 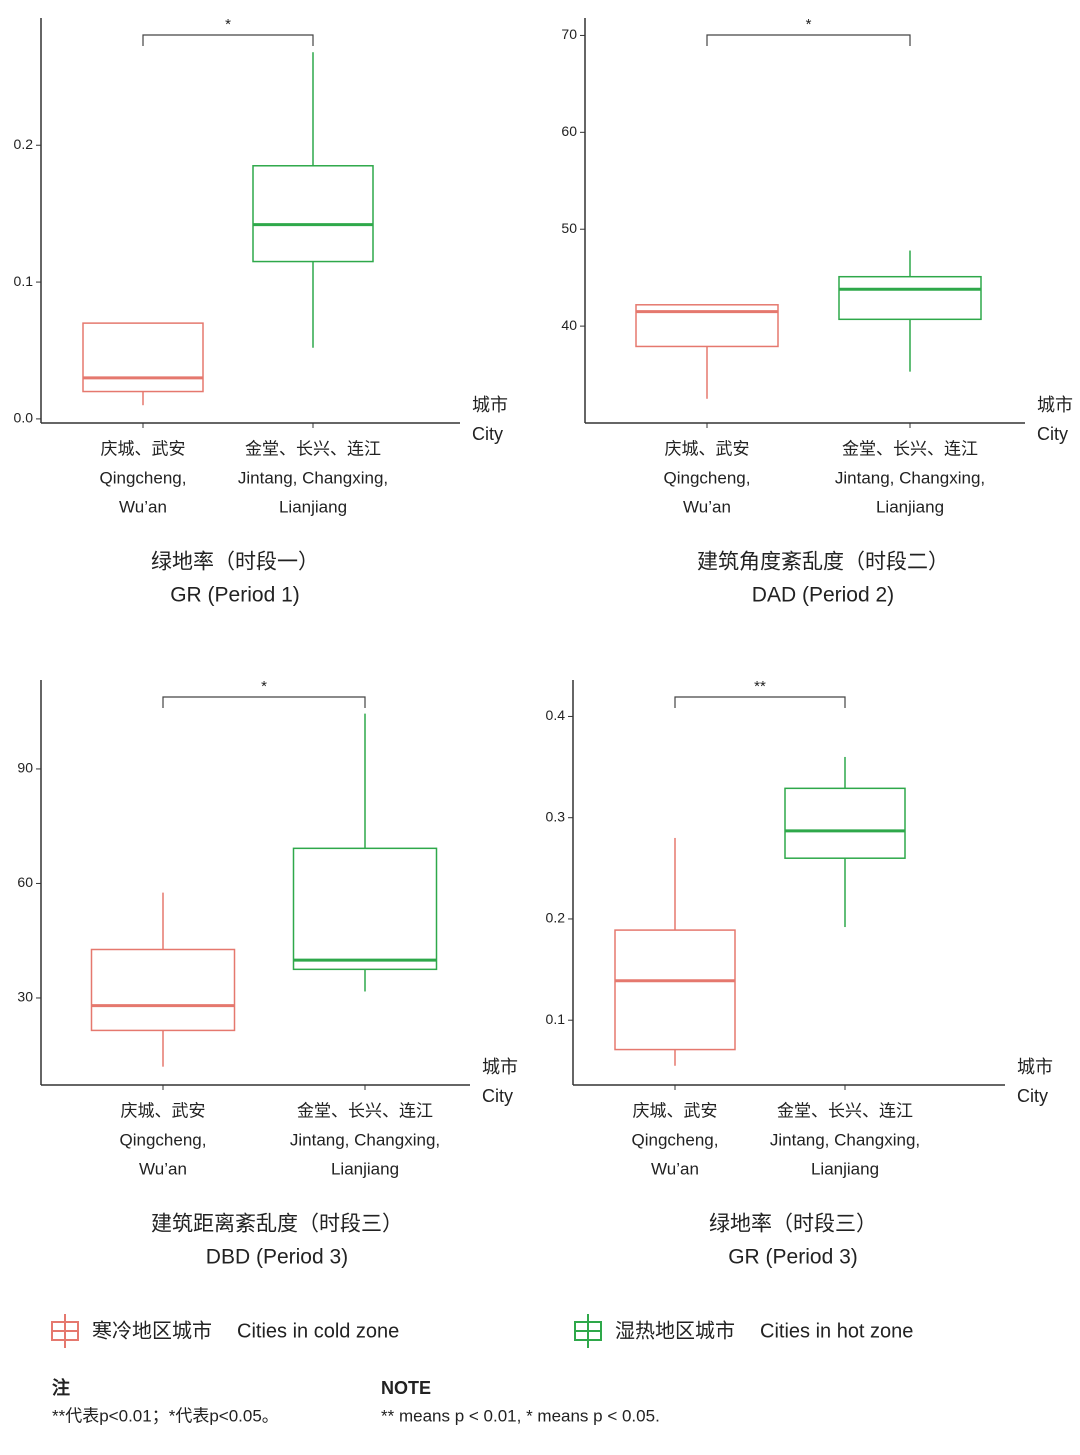 What do you see at coordinates (152, 1330) in the screenshot?
I see `legend-label: 寒冷地区城市` at bounding box center [152, 1330].